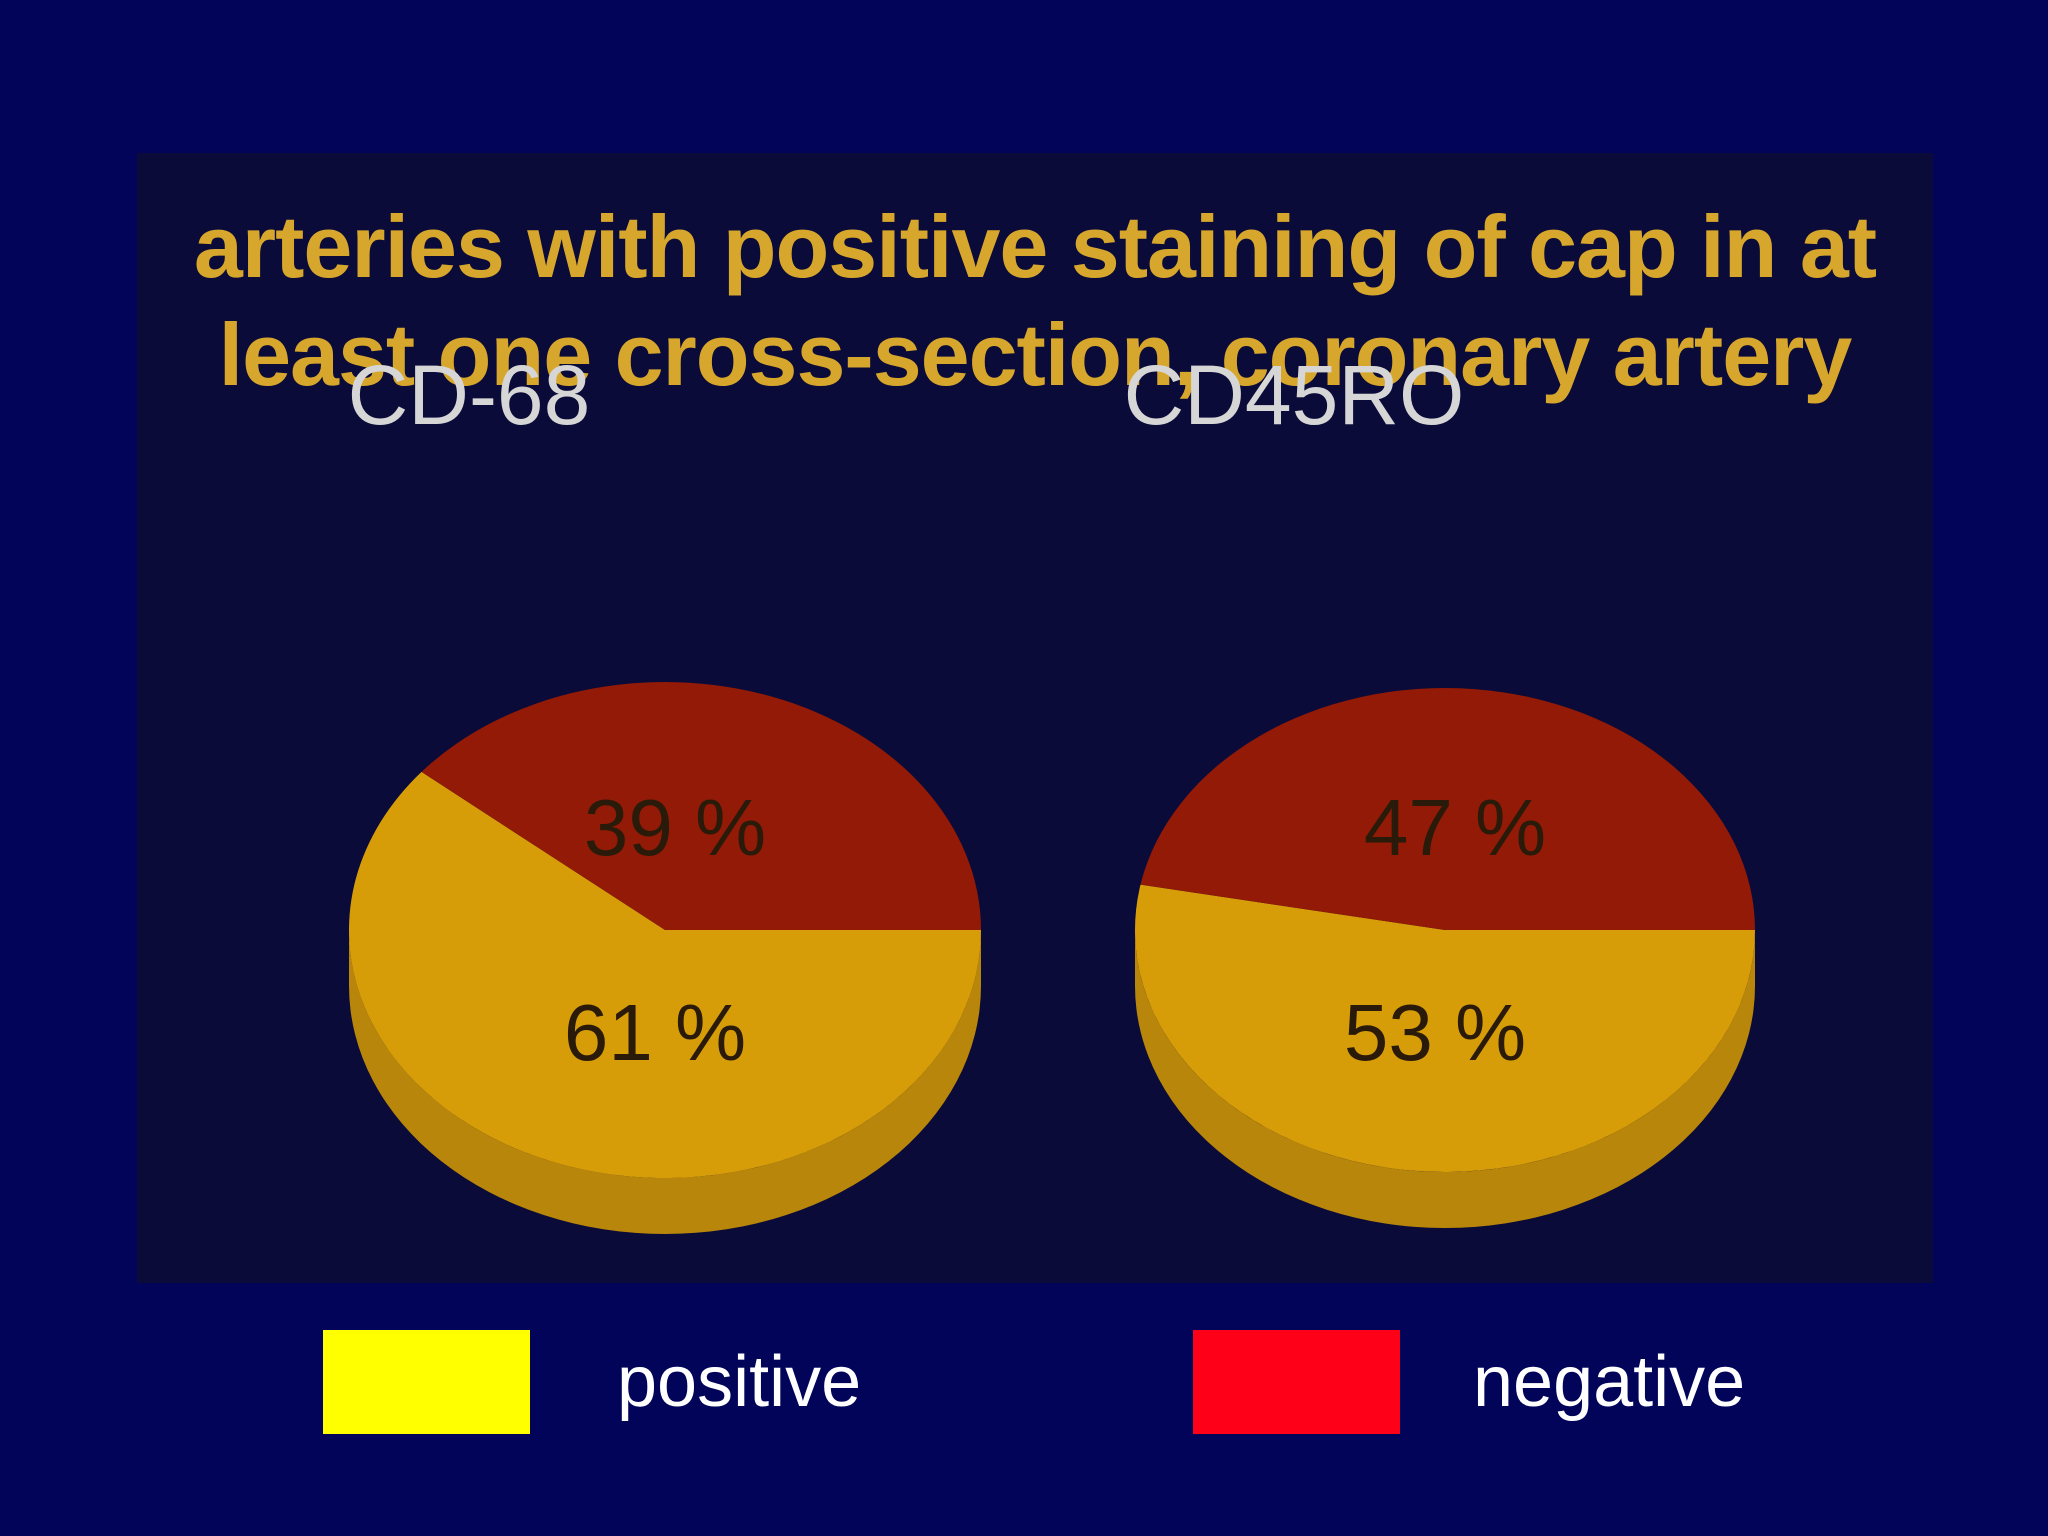 The image size is (2048, 1536). What do you see at coordinates (655, 1032) in the screenshot?
I see `pie-data-label-cd68-positive: 61 %` at bounding box center [655, 1032].